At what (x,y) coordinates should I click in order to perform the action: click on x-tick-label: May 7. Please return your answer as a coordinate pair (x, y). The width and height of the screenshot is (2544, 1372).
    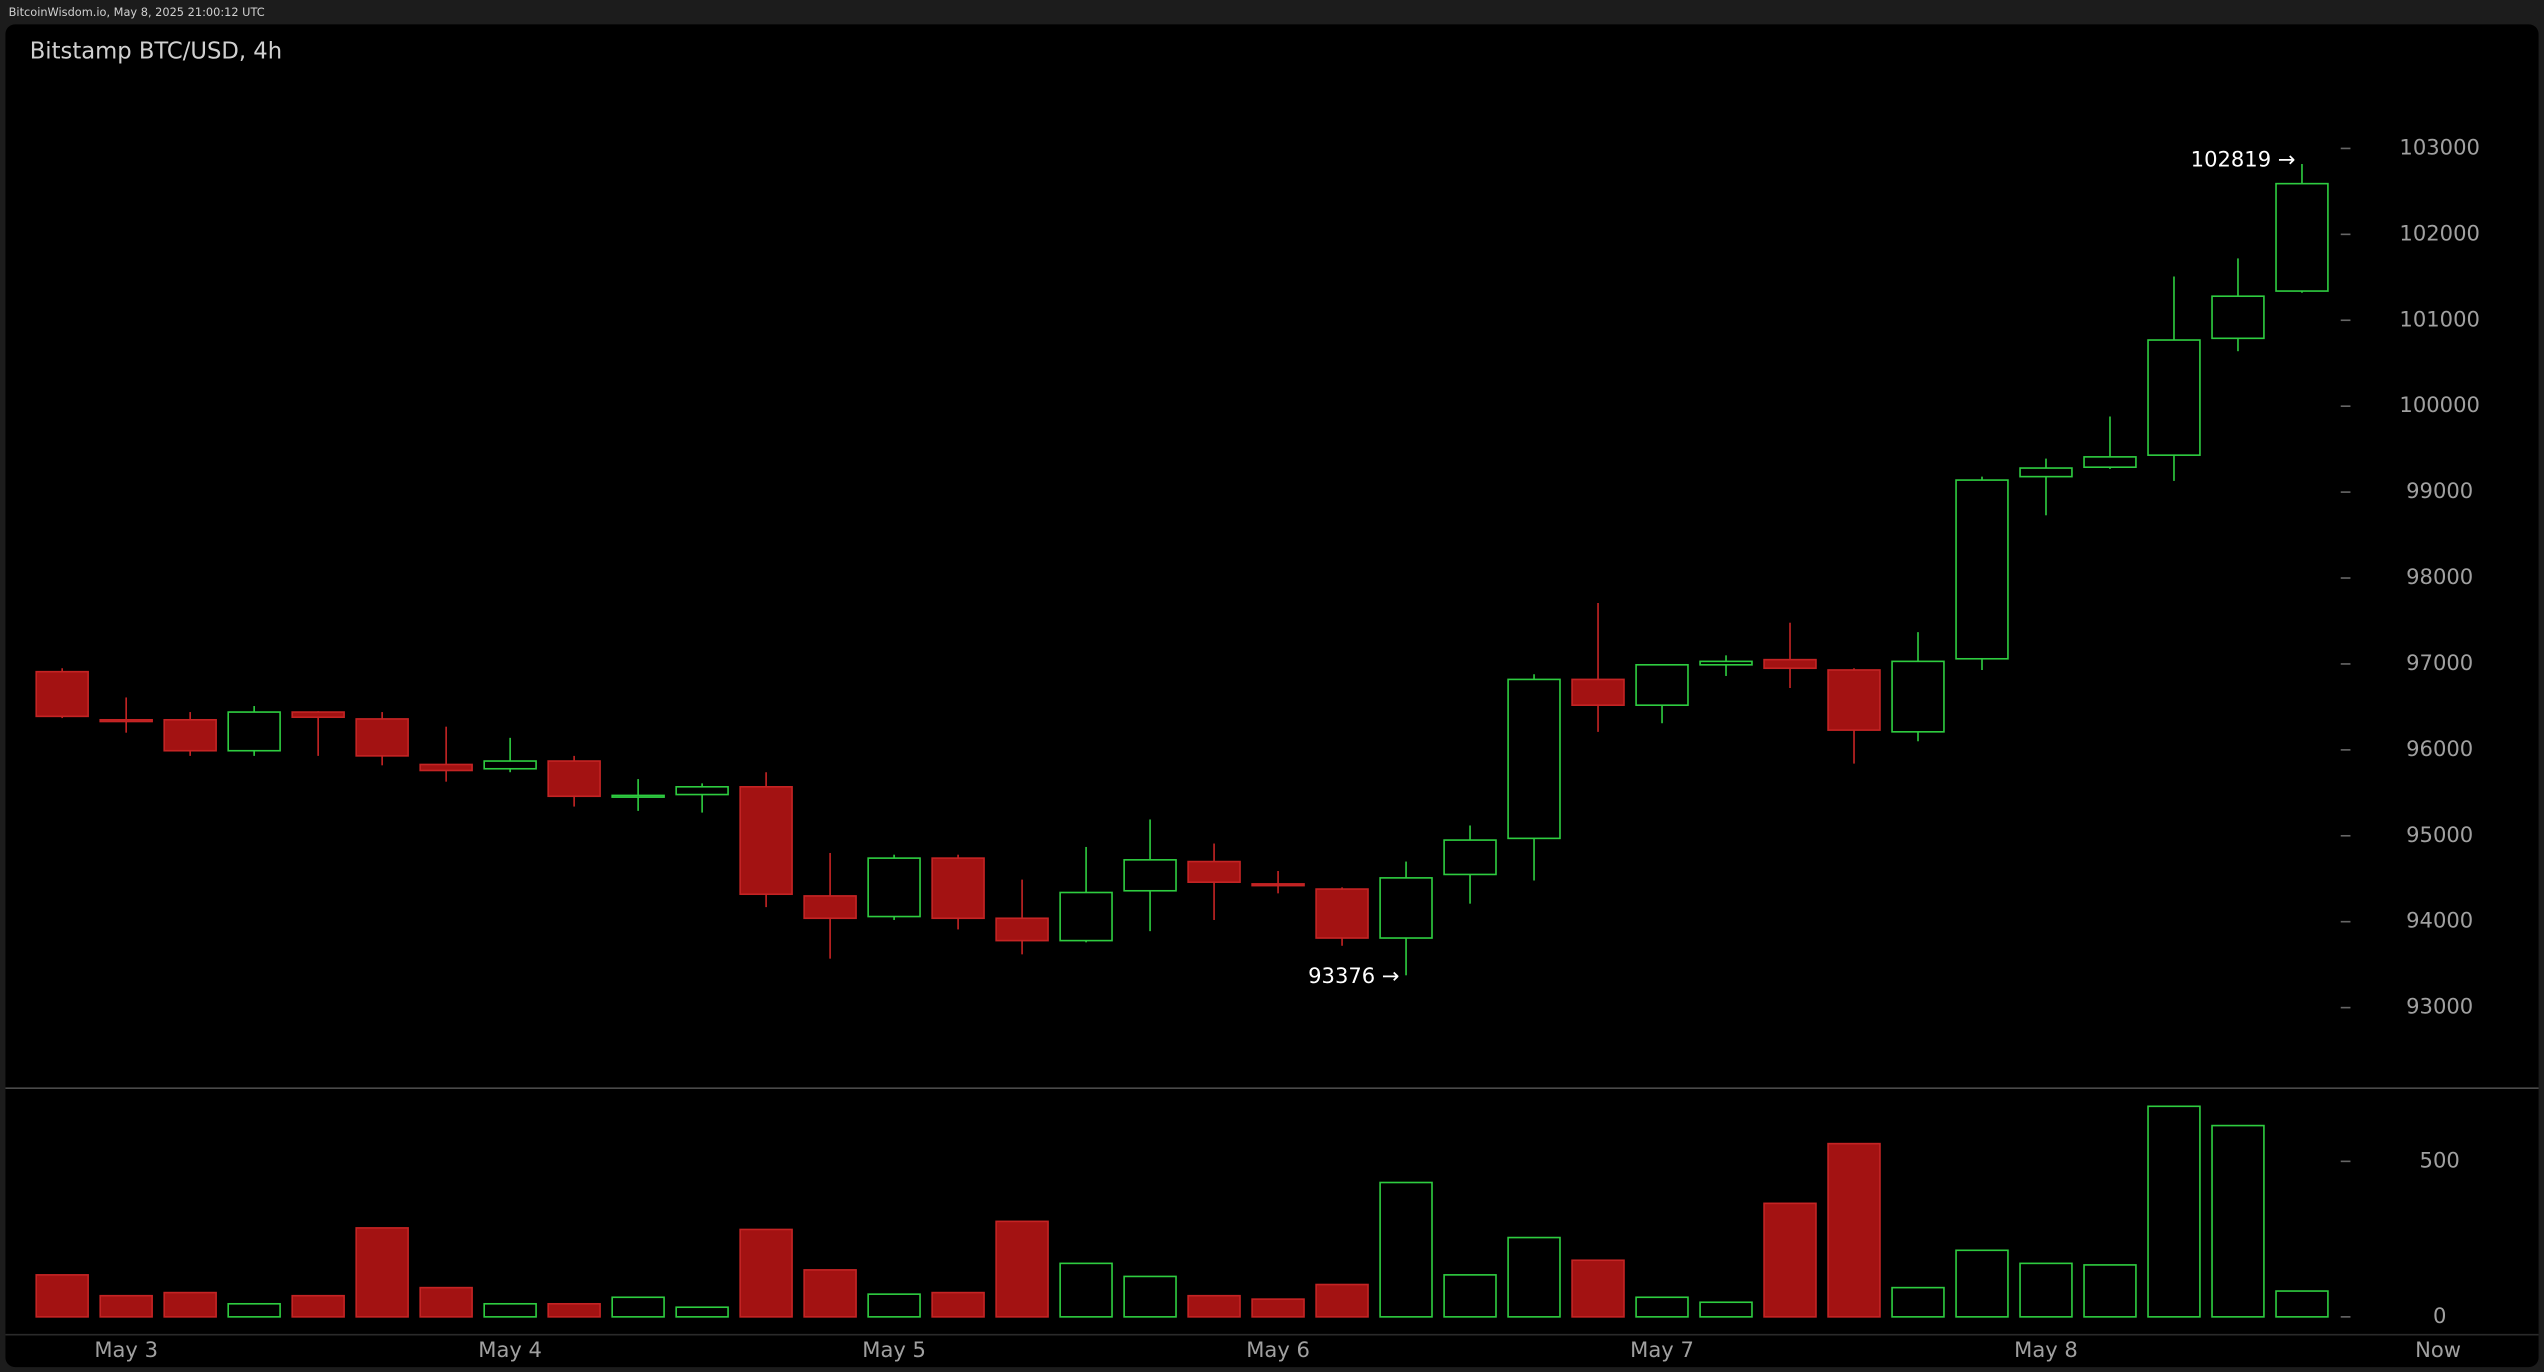
    Looking at the image, I should click on (1662, 1349).